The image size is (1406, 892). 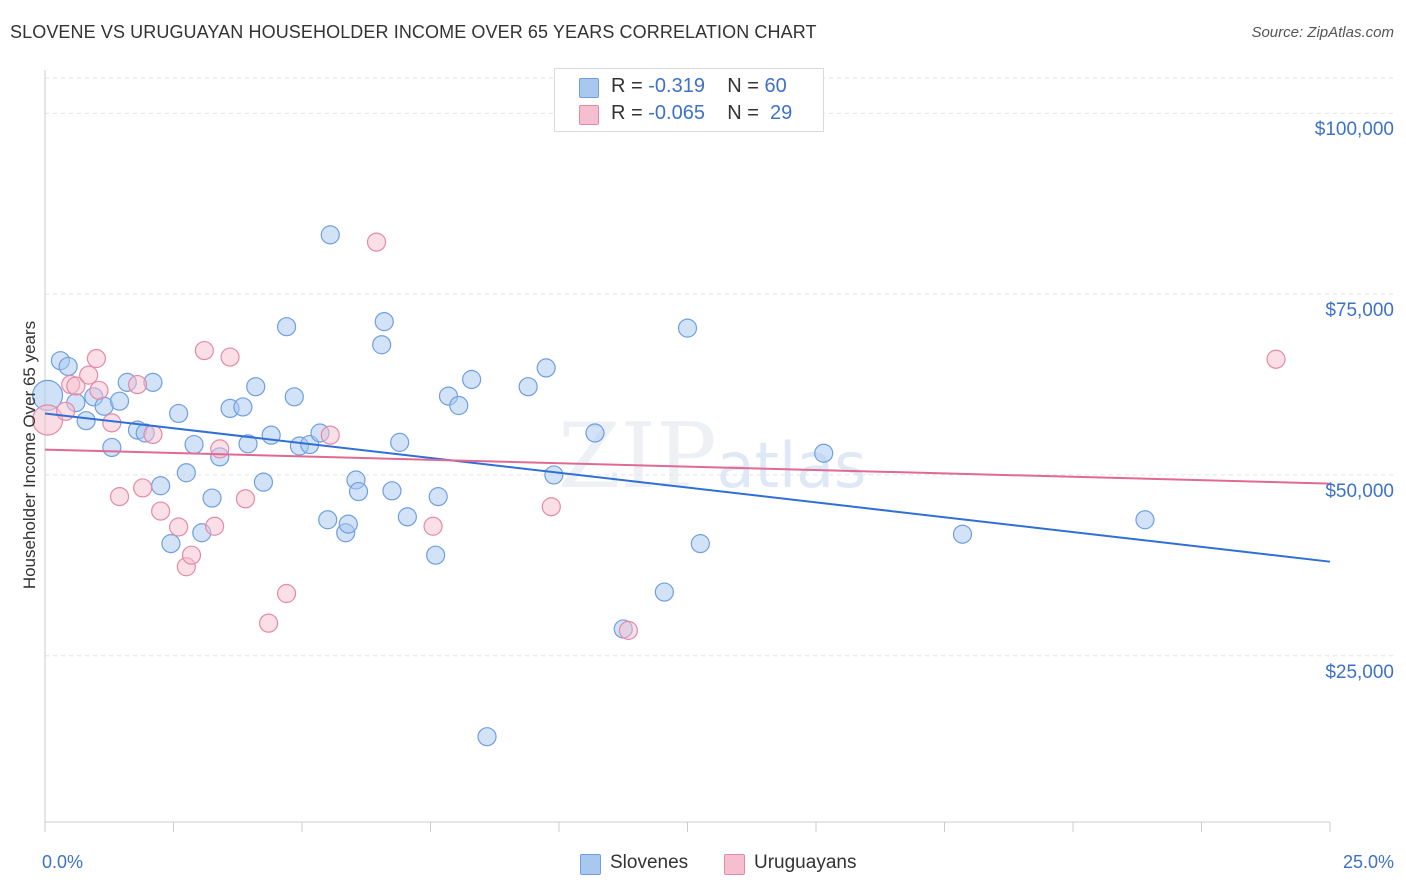 What do you see at coordinates (702, 113) in the screenshot?
I see `legend-stats-uruguayans: R = -0.065 N = 29` at bounding box center [702, 113].